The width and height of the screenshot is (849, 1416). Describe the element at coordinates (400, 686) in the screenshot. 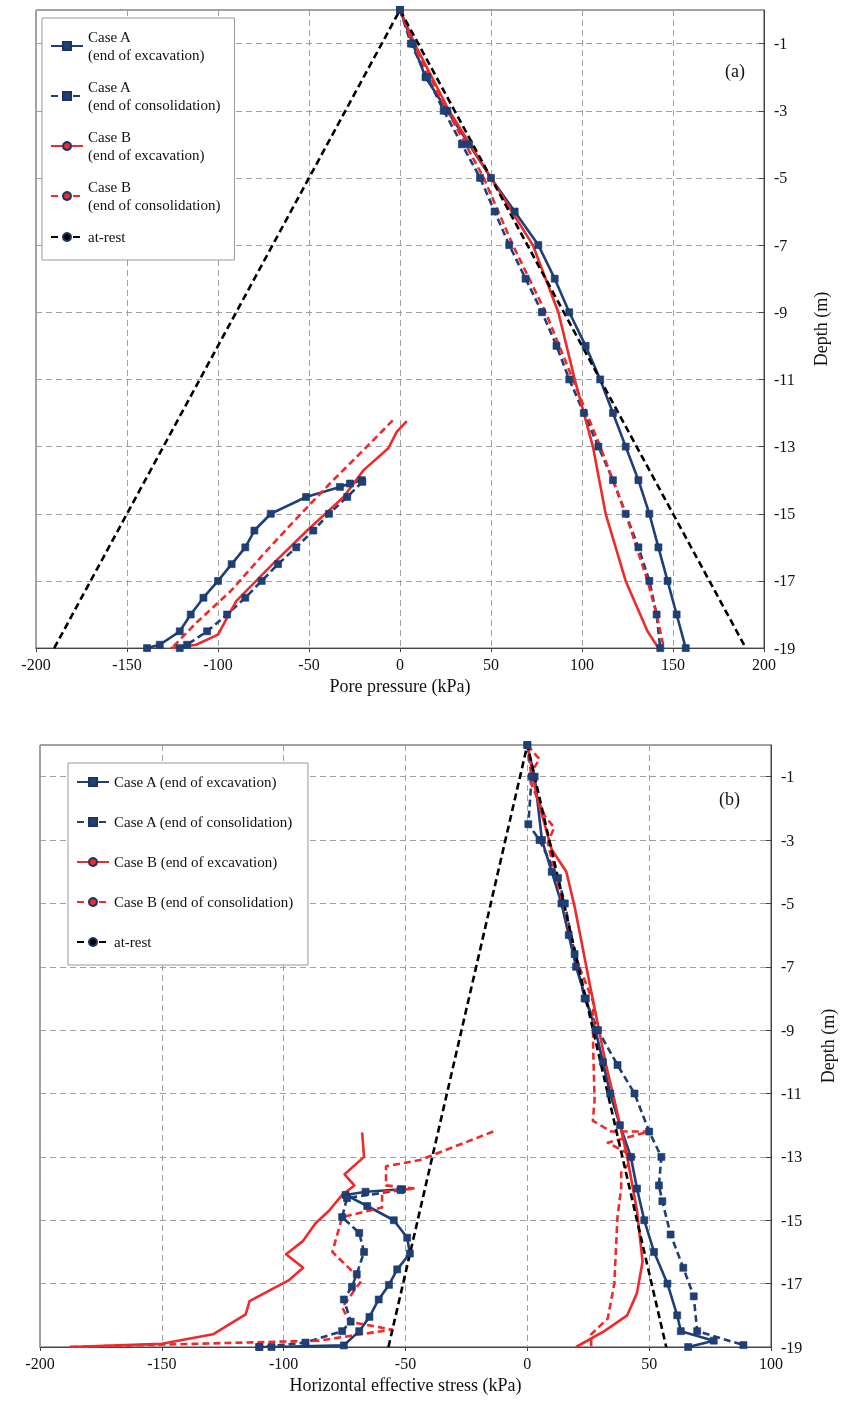

I see `x-axis-title: Pore pressure (kPa)` at that location.